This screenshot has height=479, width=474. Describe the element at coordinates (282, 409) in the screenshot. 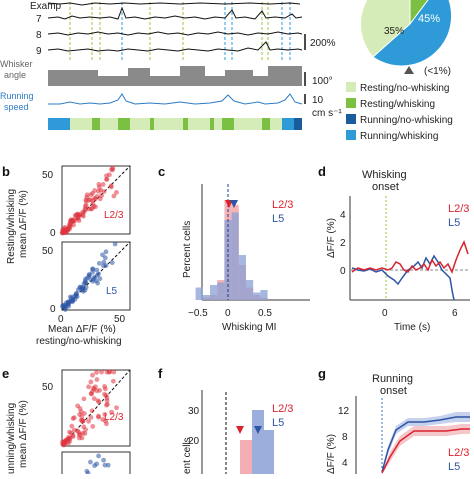

I see `panel-f-legend-l23: L2/3` at that location.